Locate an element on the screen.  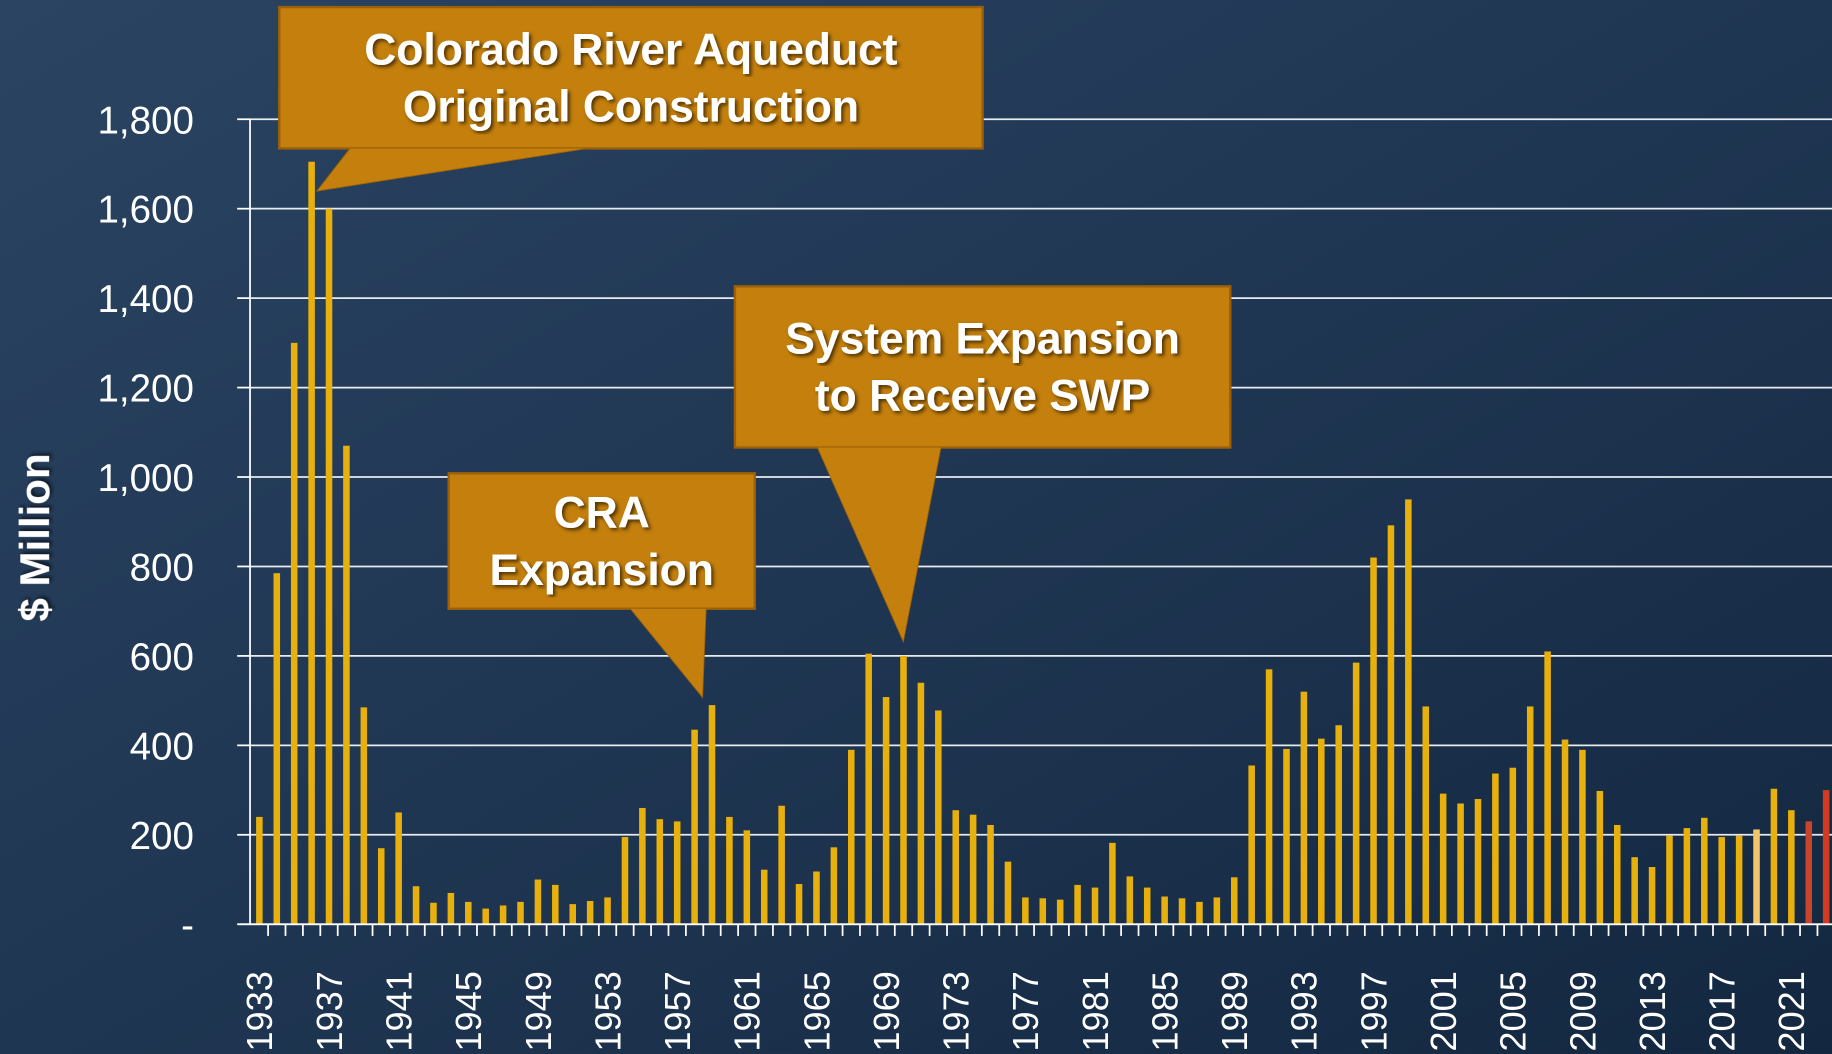
x-tick-label: 2009 is located at coordinates (1582, 1011).